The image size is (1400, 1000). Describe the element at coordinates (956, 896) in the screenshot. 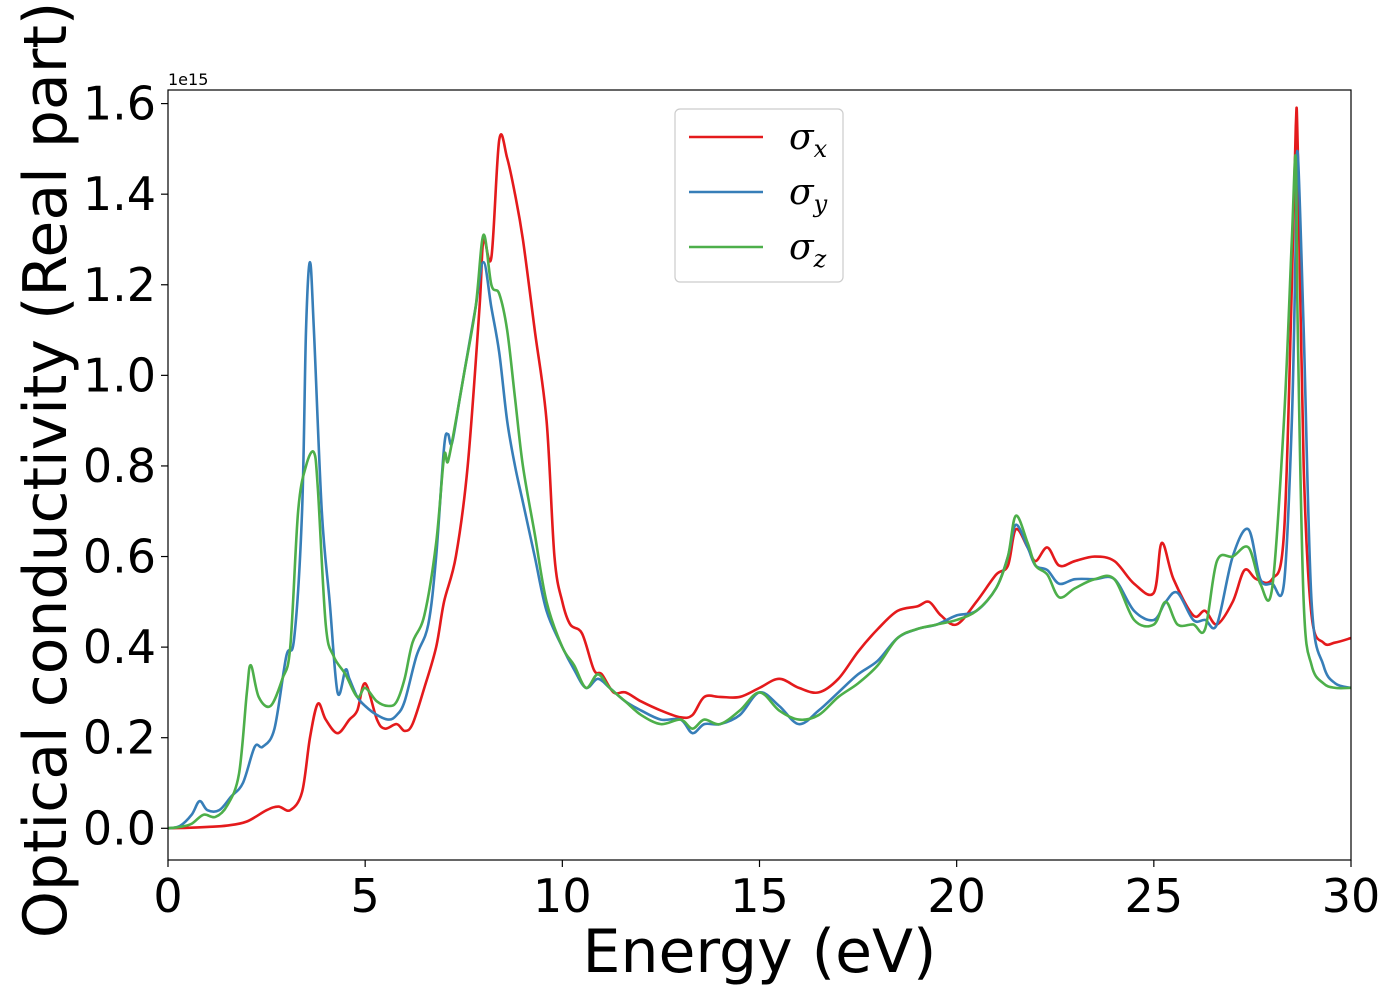

I see `x-tick-label: 20` at that location.